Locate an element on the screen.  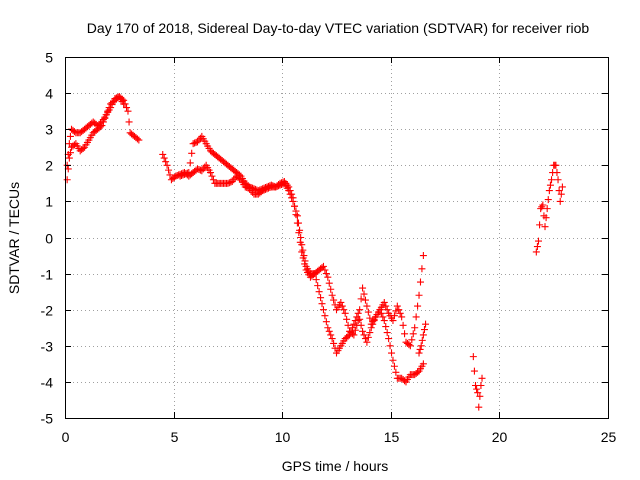
series-late-rise is located at coordinates (549, 208).